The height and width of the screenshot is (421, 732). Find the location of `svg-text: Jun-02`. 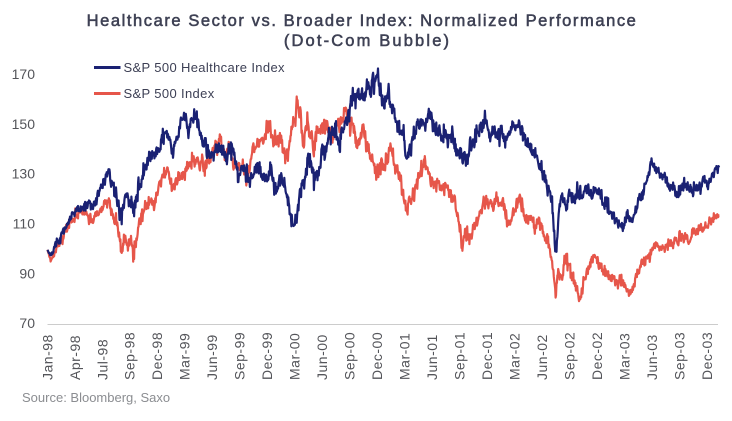

svg-text: Jun-02 is located at coordinates (542, 357).